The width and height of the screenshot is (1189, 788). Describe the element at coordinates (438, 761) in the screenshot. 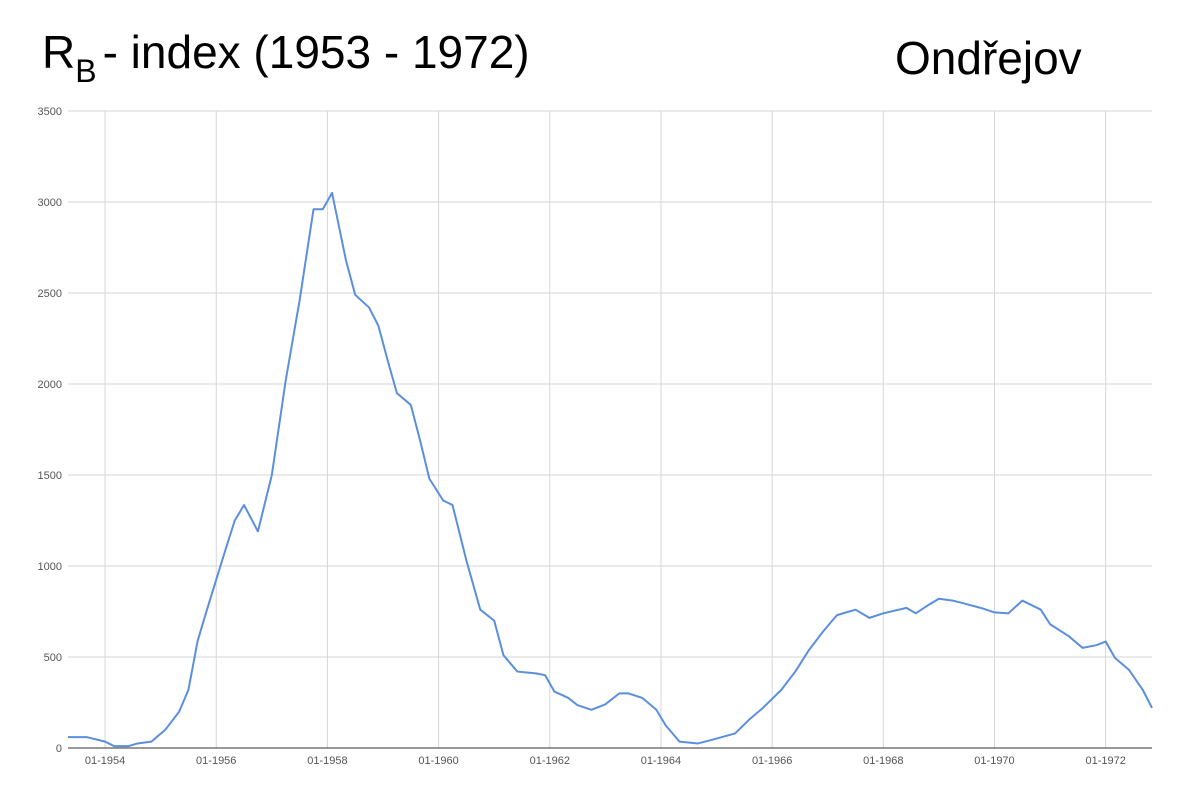

I see `x-tick-label: 01-1960` at that location.